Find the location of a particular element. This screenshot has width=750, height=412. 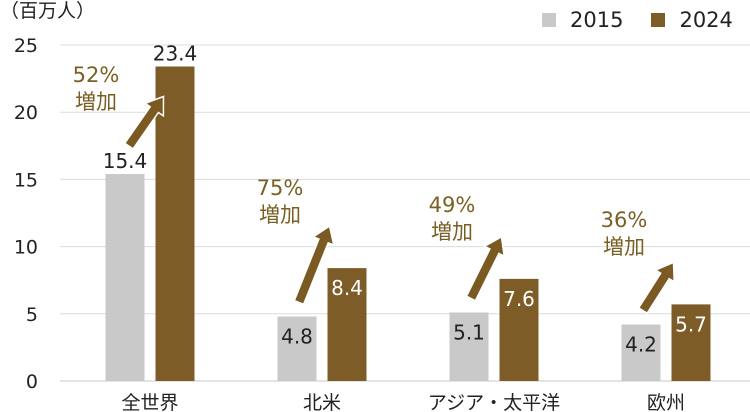

legend-label-2015: 2015 is located at coordinates (597, 20).